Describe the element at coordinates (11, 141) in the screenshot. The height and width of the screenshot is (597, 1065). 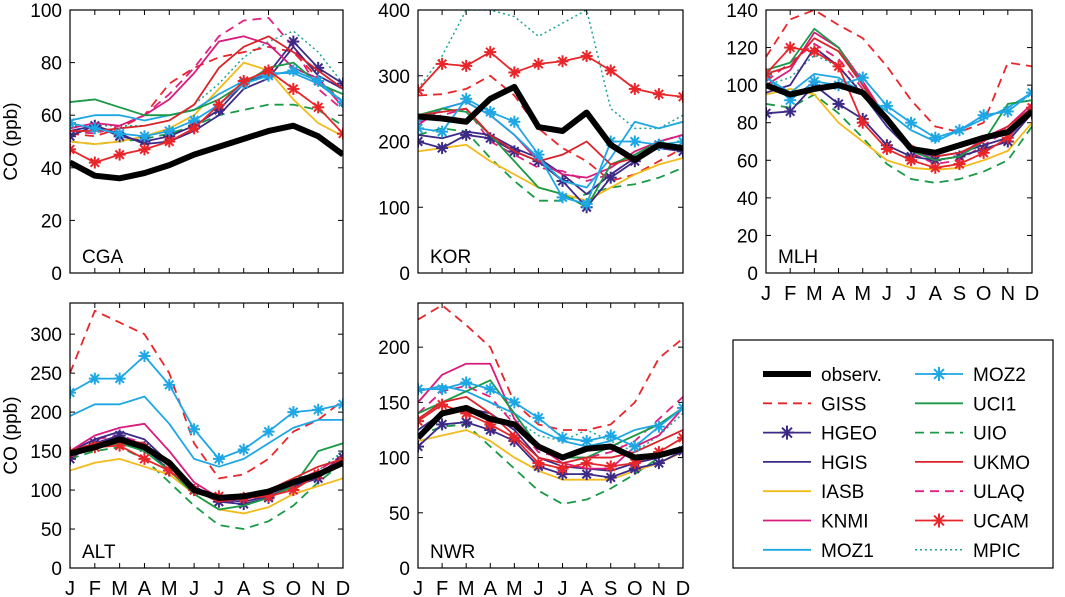
I see `y-axis-label: CO (ppb)` at that location.